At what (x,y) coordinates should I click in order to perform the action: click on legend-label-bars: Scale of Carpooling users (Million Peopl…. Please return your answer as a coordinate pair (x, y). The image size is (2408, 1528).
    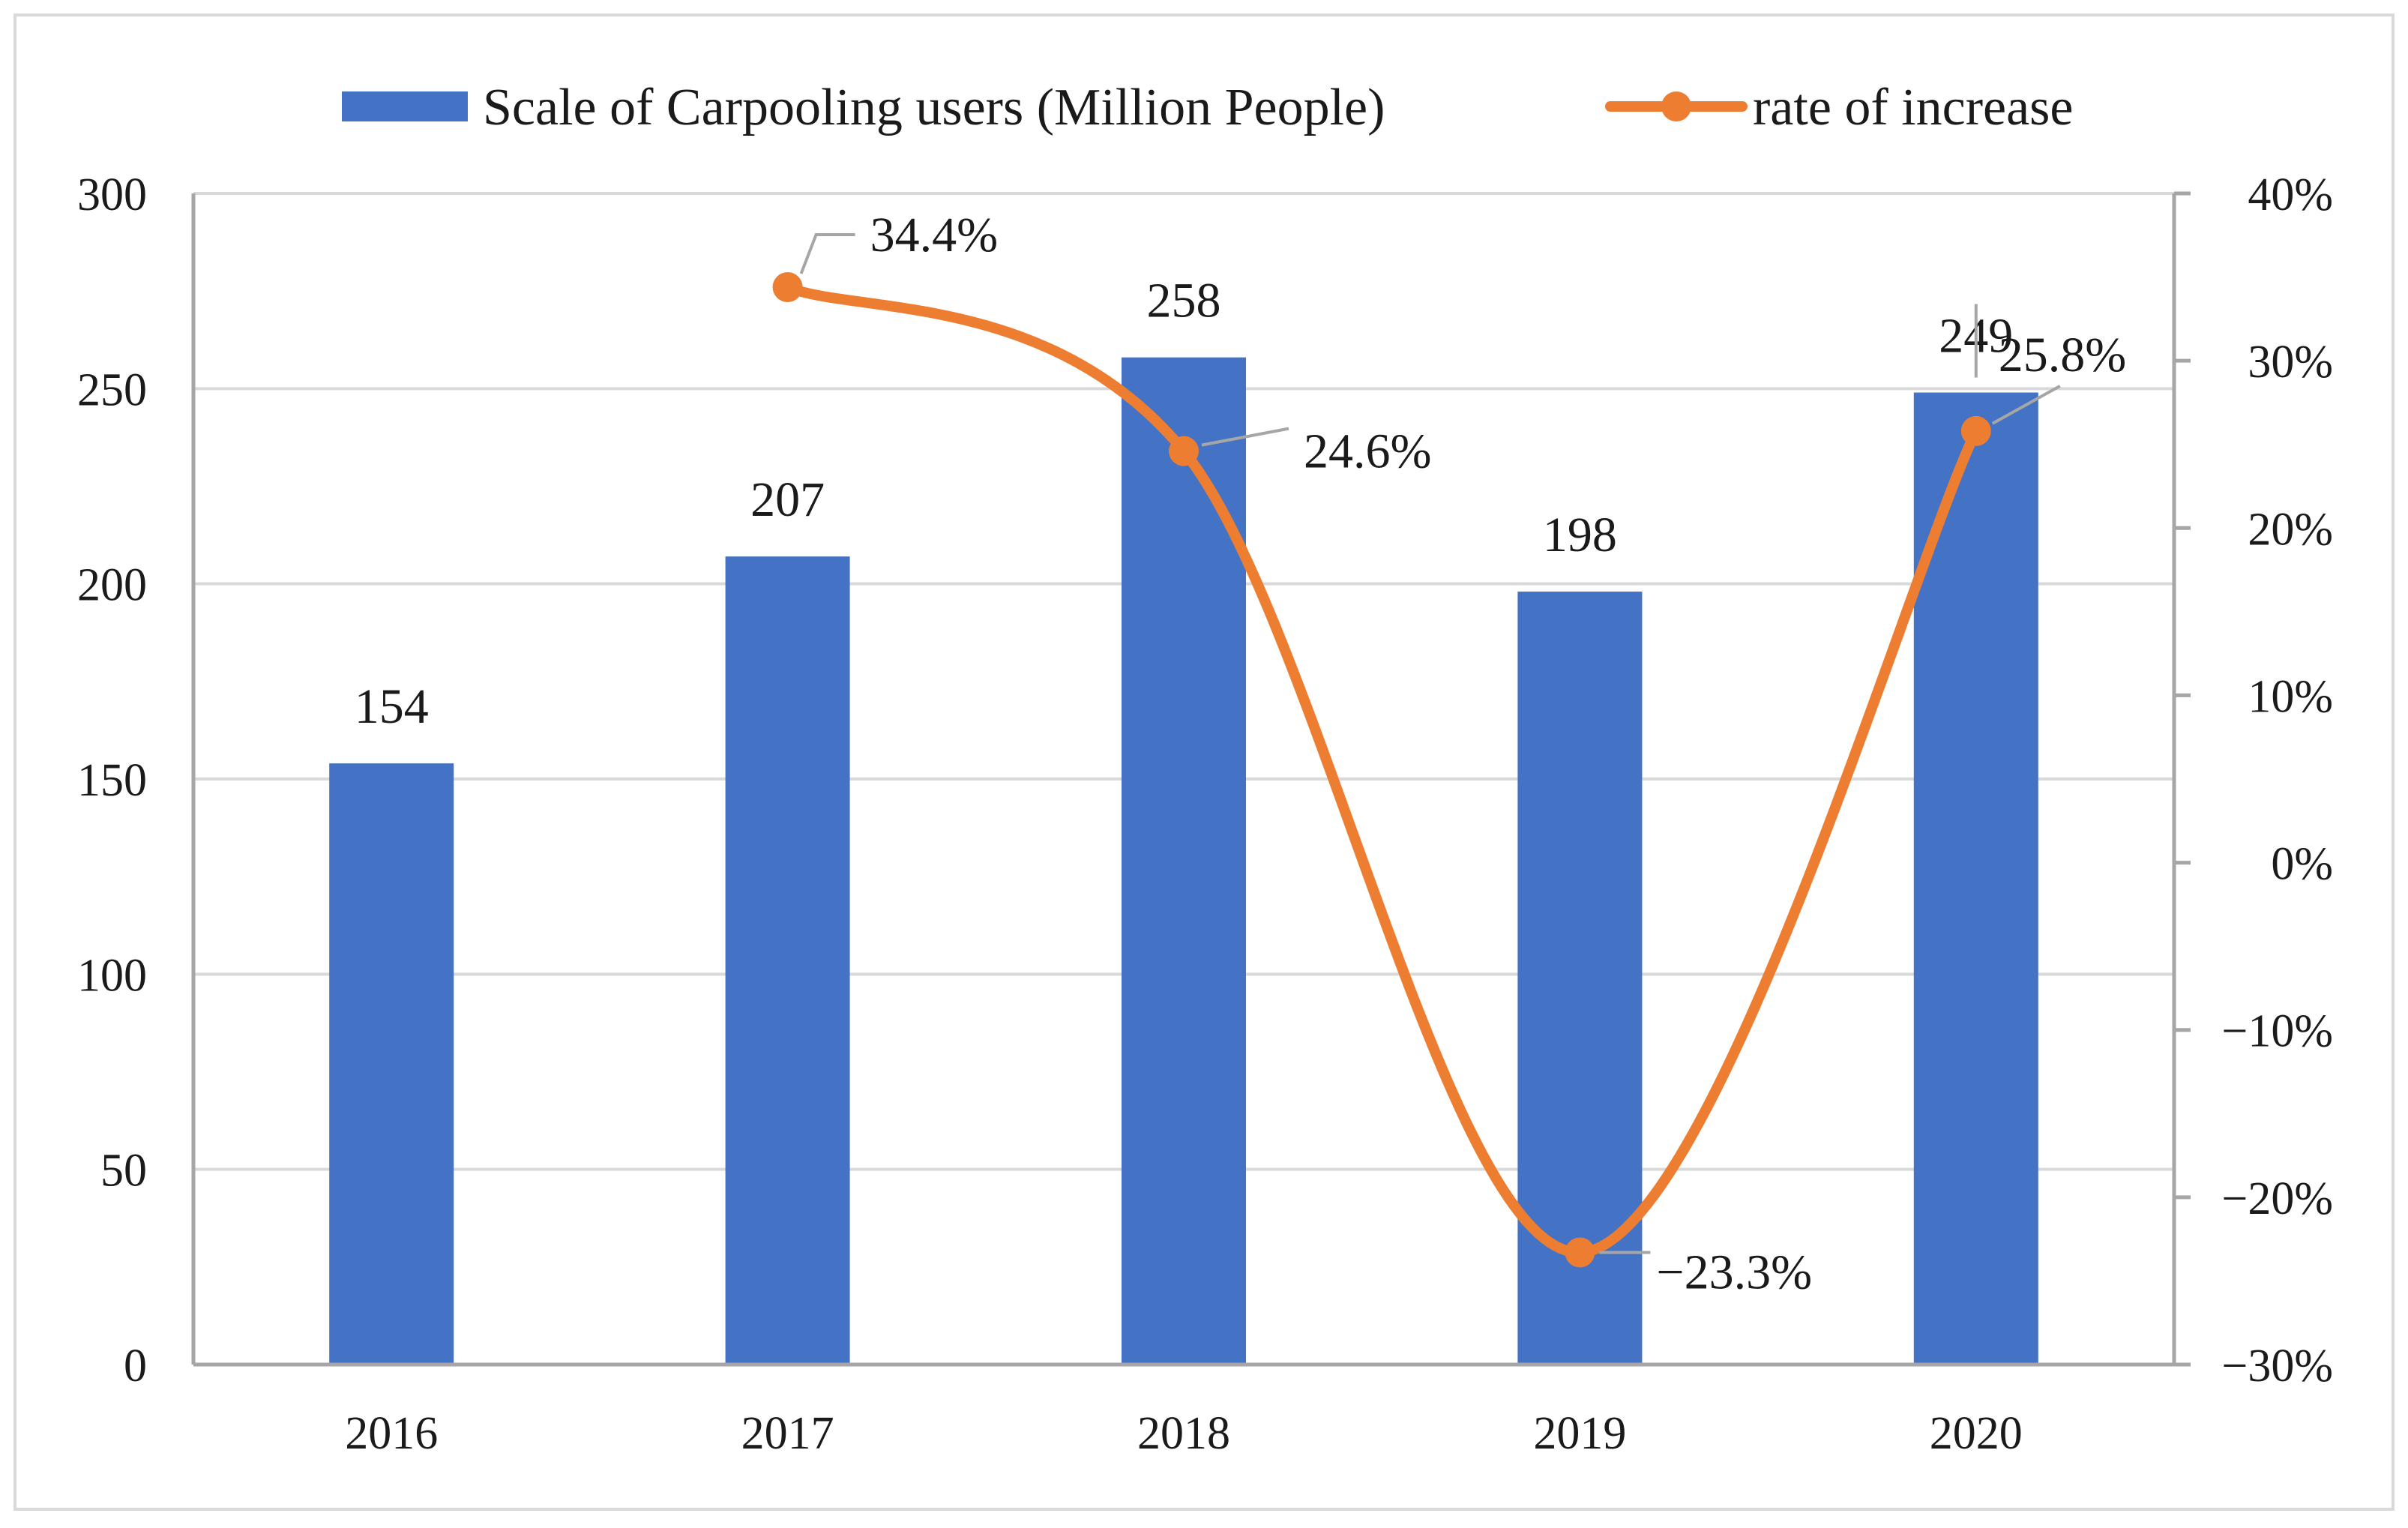
    Looking at the image, I should click on (934, 107).